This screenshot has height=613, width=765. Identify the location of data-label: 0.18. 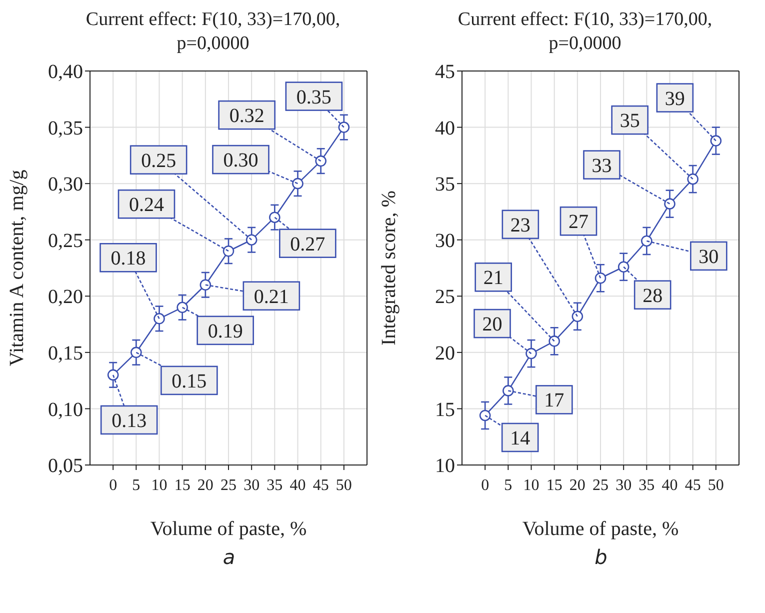
(128, 259).